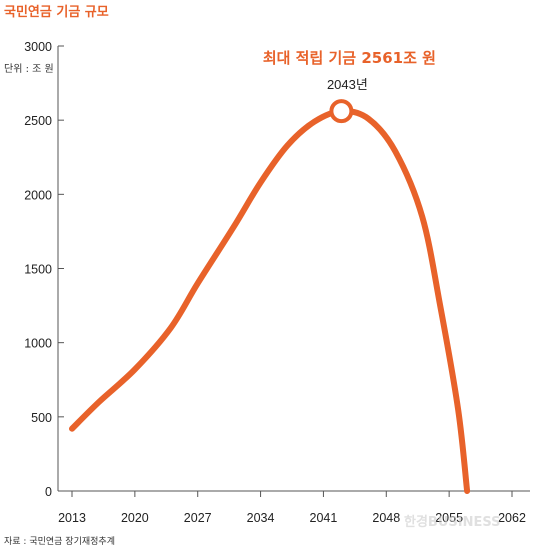  Describe the element at coordinates (38, 195) in the screenshot. I see `y-tick-label: 2000` at that location.